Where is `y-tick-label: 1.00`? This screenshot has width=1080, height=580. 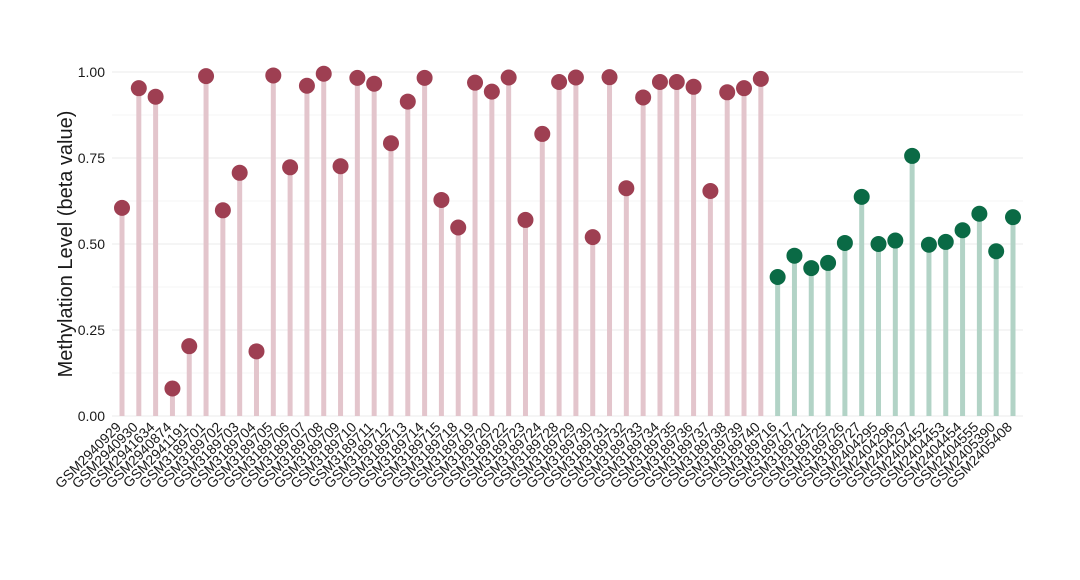
y-tick-label: 1.00 is located at coordinates (91, 72).